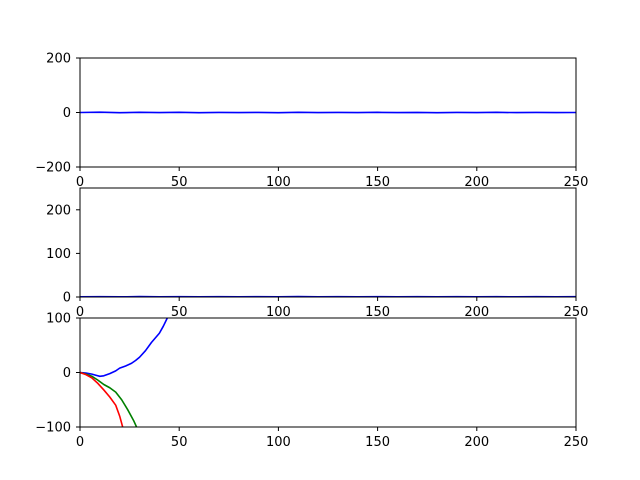 This screenshot has height=480, width=640. Describe the element at coordinates (53, 428) in the screenshot. I see `y-tick-label: −100` at that location.